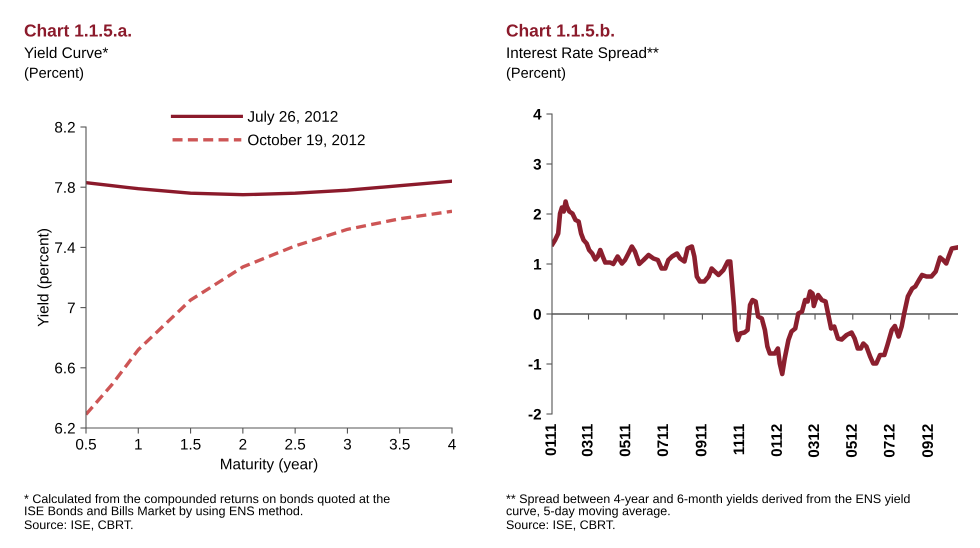  Describe the element at coordinates (534, 414) in the screenshot. I see `y-tick-label: -2` at that location.